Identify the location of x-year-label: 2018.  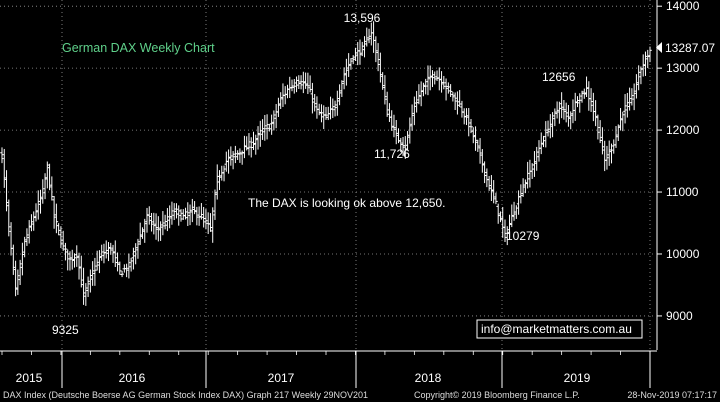
(428, 378).